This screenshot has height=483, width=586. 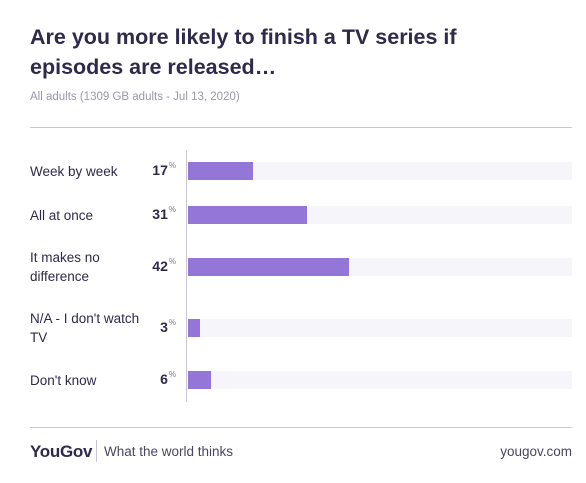 I want to click on data-label-value: 42, so click(x=160, y=266).